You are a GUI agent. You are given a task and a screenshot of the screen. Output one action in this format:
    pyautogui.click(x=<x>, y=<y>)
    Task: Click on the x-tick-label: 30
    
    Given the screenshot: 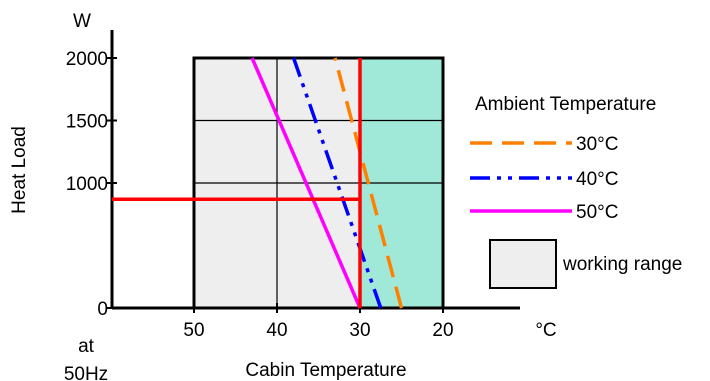 What is the action you would take?
    pyautogui.click(x=359, y=330)
    